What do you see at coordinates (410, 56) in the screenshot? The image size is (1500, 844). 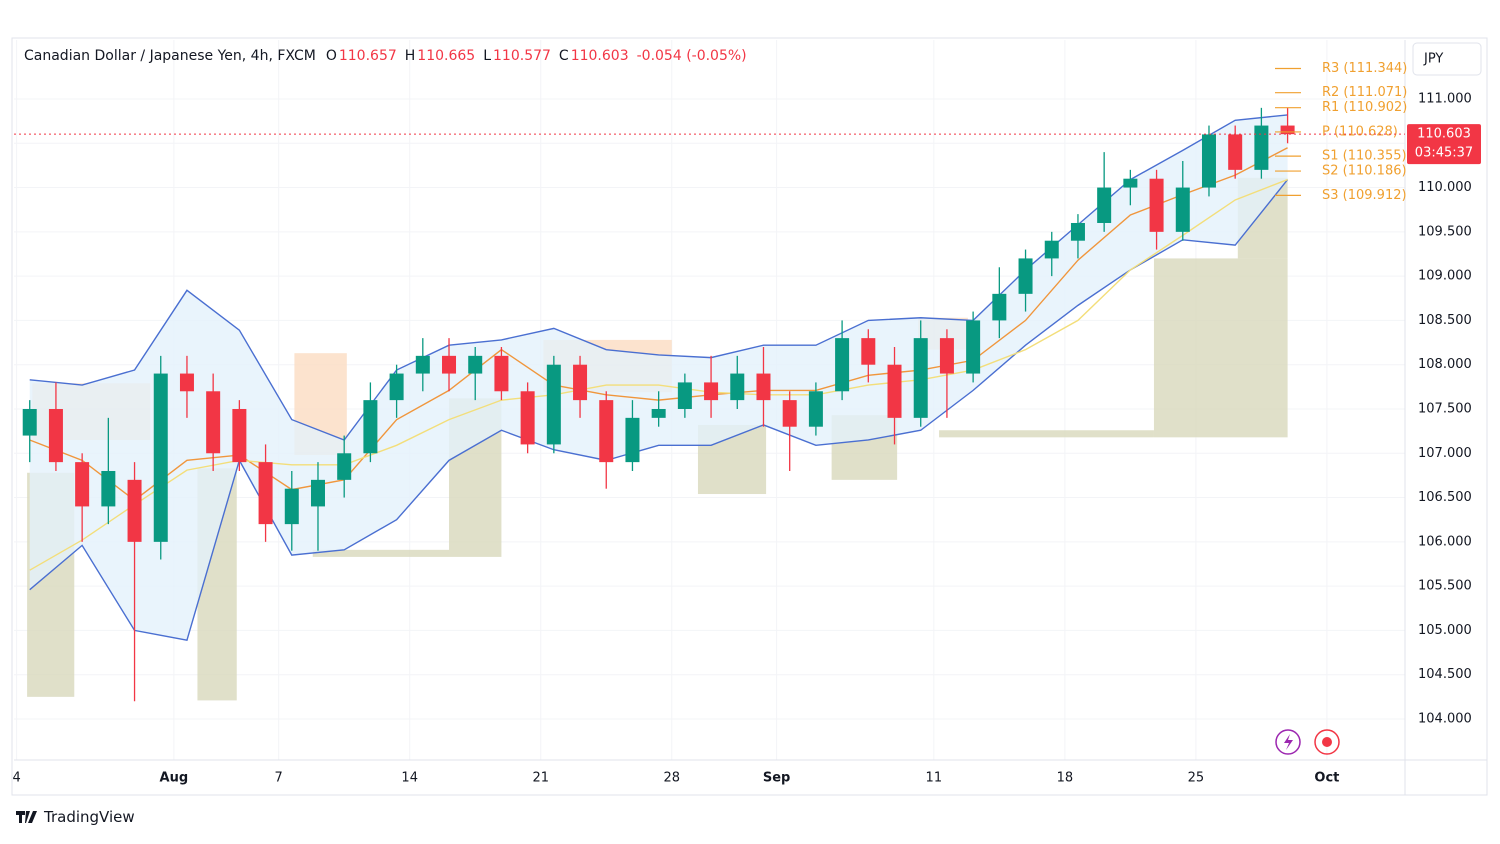 I see `ohlc-key: H` at bounding box center [410, 56].